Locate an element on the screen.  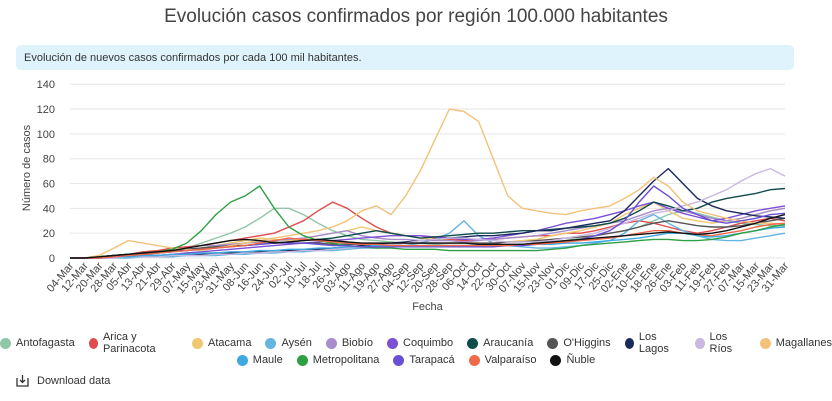
legend-item: Los Lagos is located at coordinates (653, 343).